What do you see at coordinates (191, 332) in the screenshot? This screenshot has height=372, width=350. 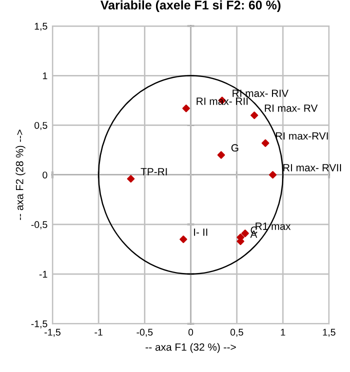 I see `x-tick-label: 0` at bounding box center [191, 332].